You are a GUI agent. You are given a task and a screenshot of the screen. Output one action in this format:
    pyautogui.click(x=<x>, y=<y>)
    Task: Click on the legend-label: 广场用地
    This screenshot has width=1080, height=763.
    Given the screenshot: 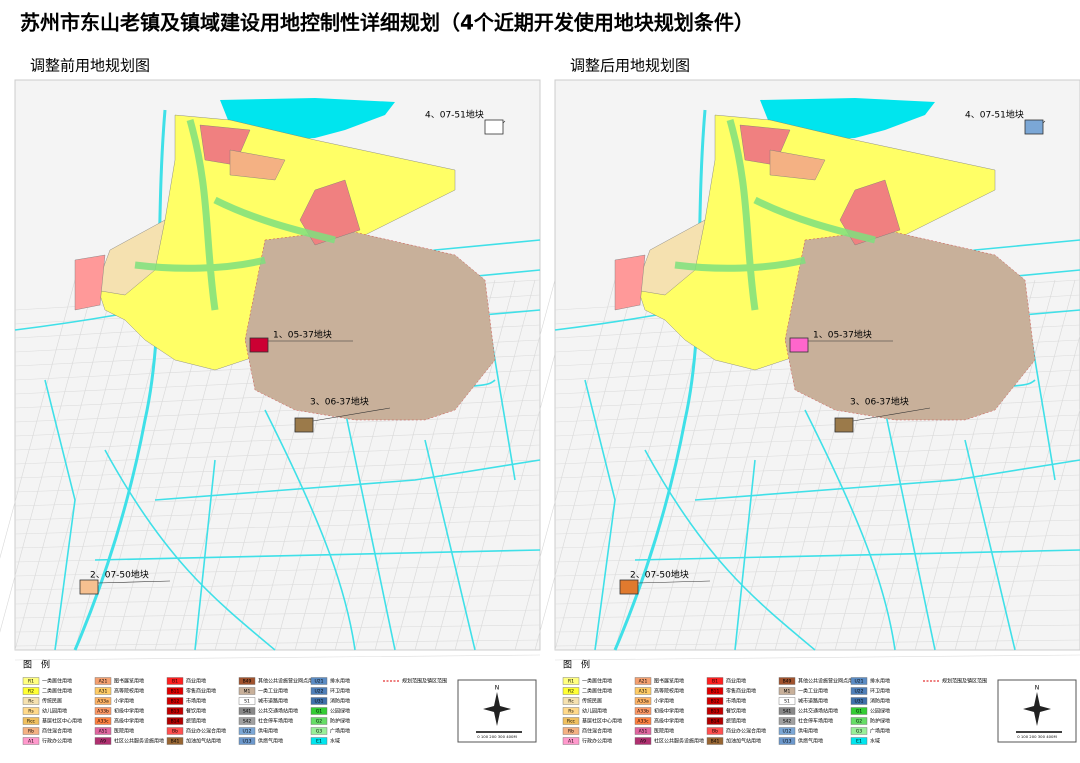 What is the action you would take?
    pyautogui.click(x=880, y=731)
    